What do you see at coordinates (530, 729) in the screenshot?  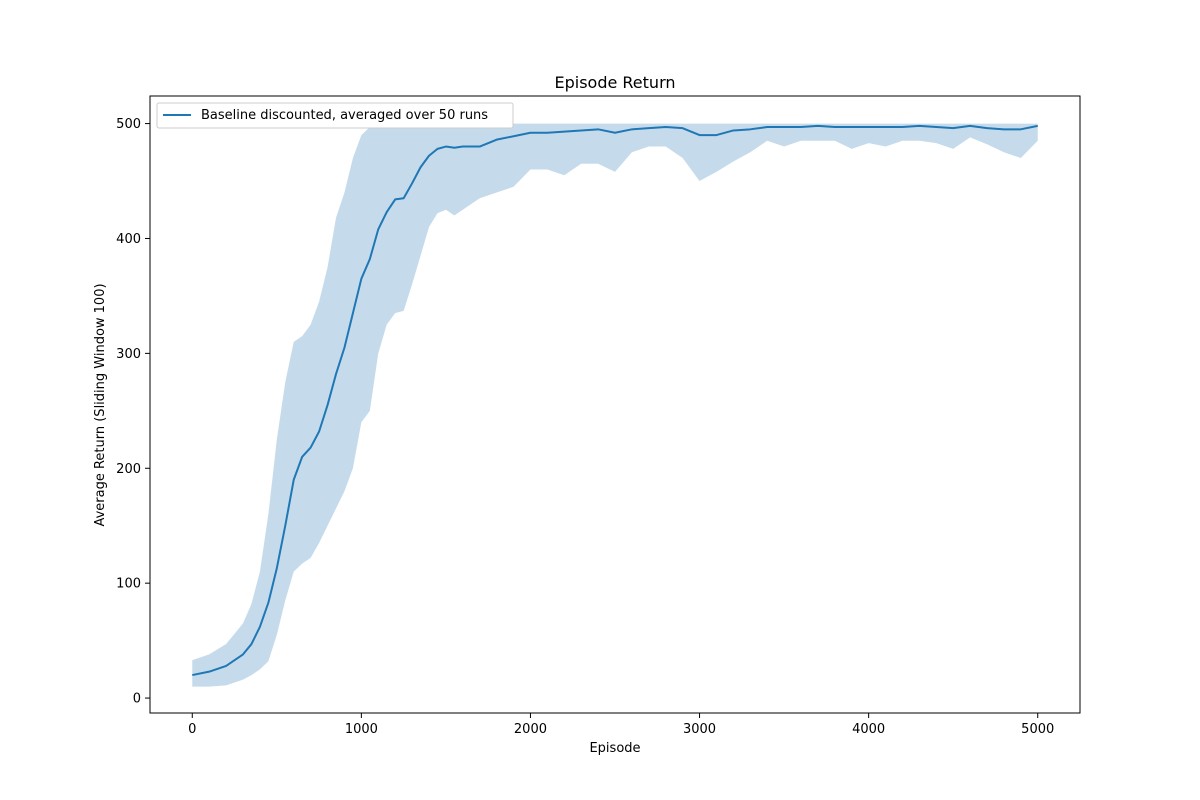 I see `x-tick-label: 2000` at bounding box center [530, 729].